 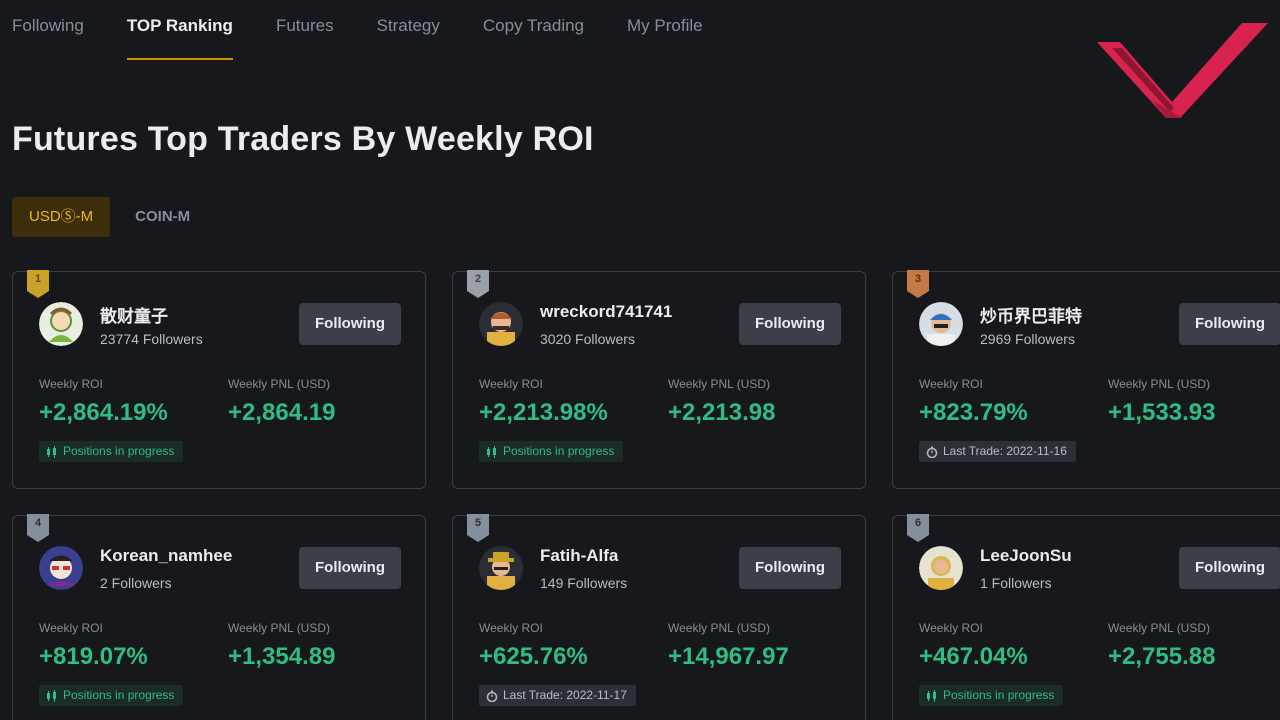 I want to click on rank-medal-gold: 1, so click(x=38, y=284).